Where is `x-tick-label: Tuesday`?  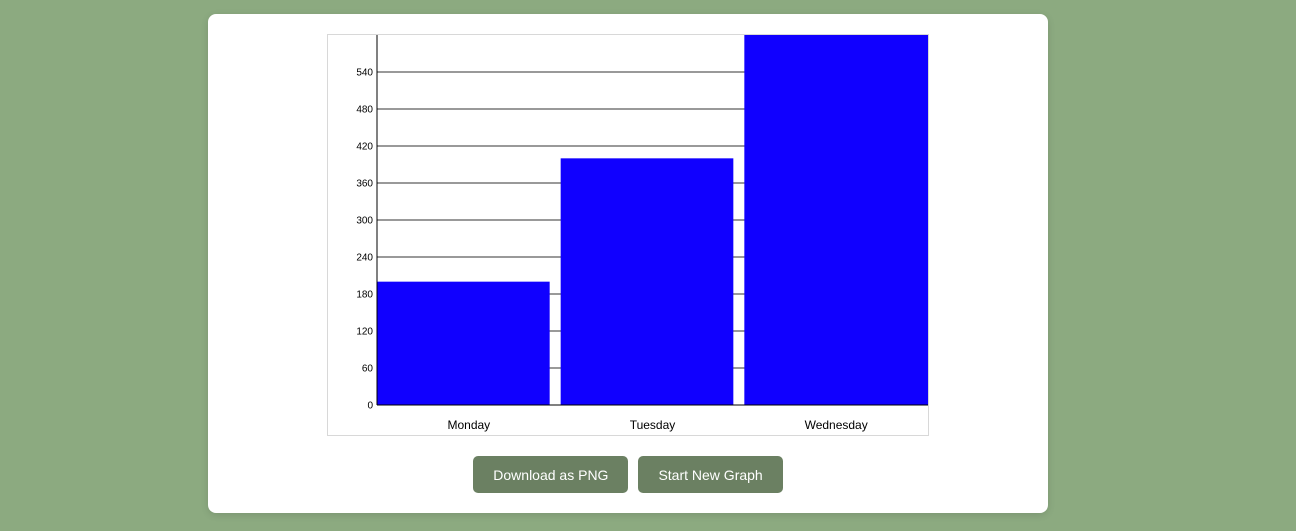
x-tick-label: Tuesday is located at coordinates (653, 425).